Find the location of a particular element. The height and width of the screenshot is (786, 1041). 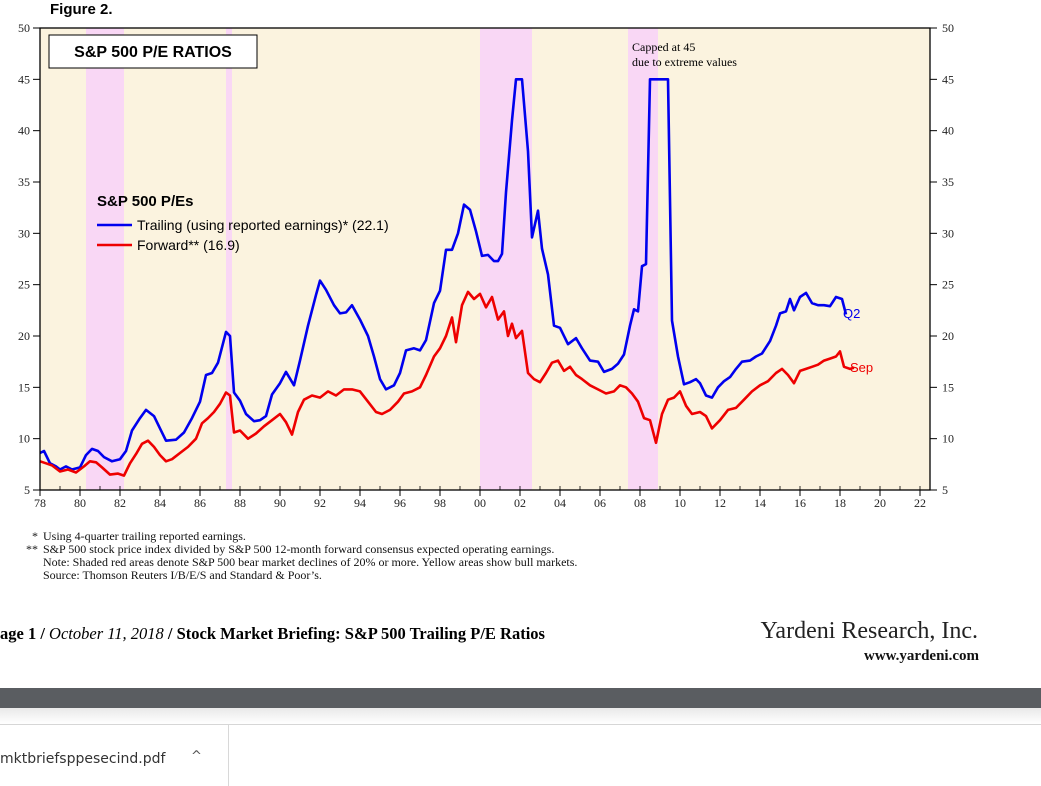

download-item: mktbriefsppesecind.pdf ^ is located at coordinates (114, 755).